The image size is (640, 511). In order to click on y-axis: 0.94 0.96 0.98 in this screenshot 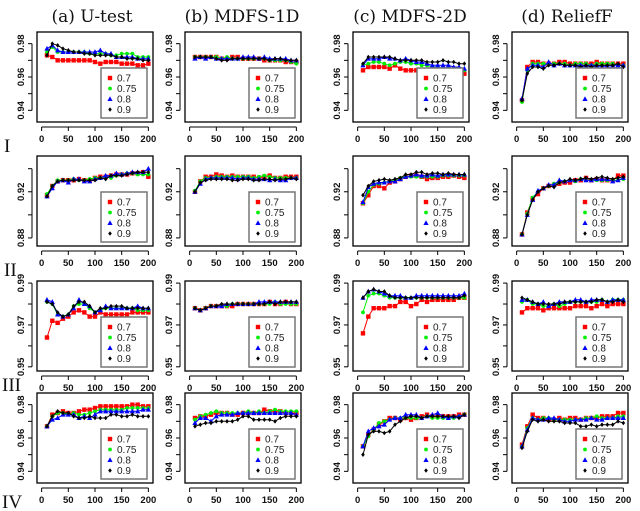, I will do `click(24, 77)`.